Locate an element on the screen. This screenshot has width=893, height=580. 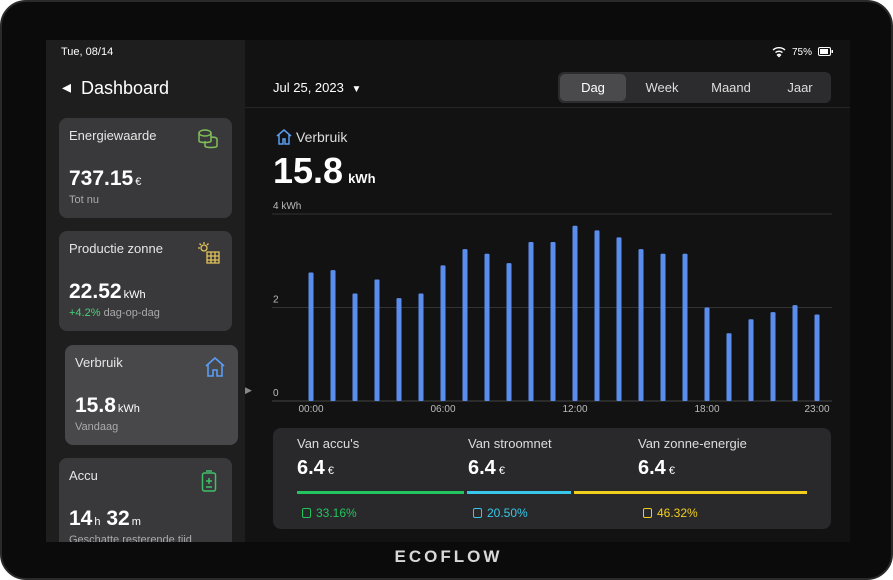
card-value: 22.52 is located at coordinates (95, 291).